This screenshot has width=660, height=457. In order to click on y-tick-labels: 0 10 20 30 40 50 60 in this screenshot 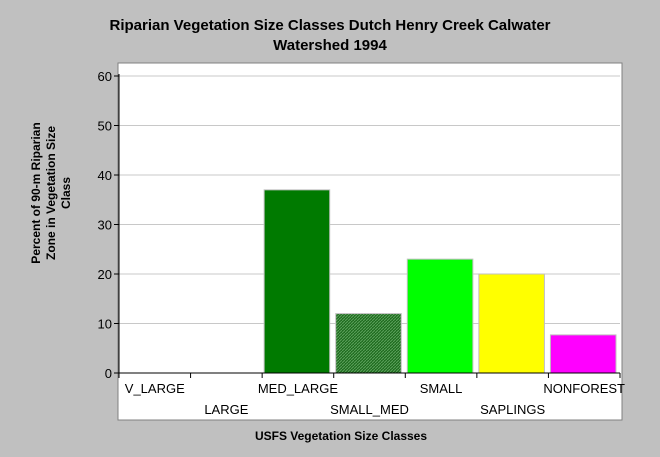, I will do `click(105, 225)`.